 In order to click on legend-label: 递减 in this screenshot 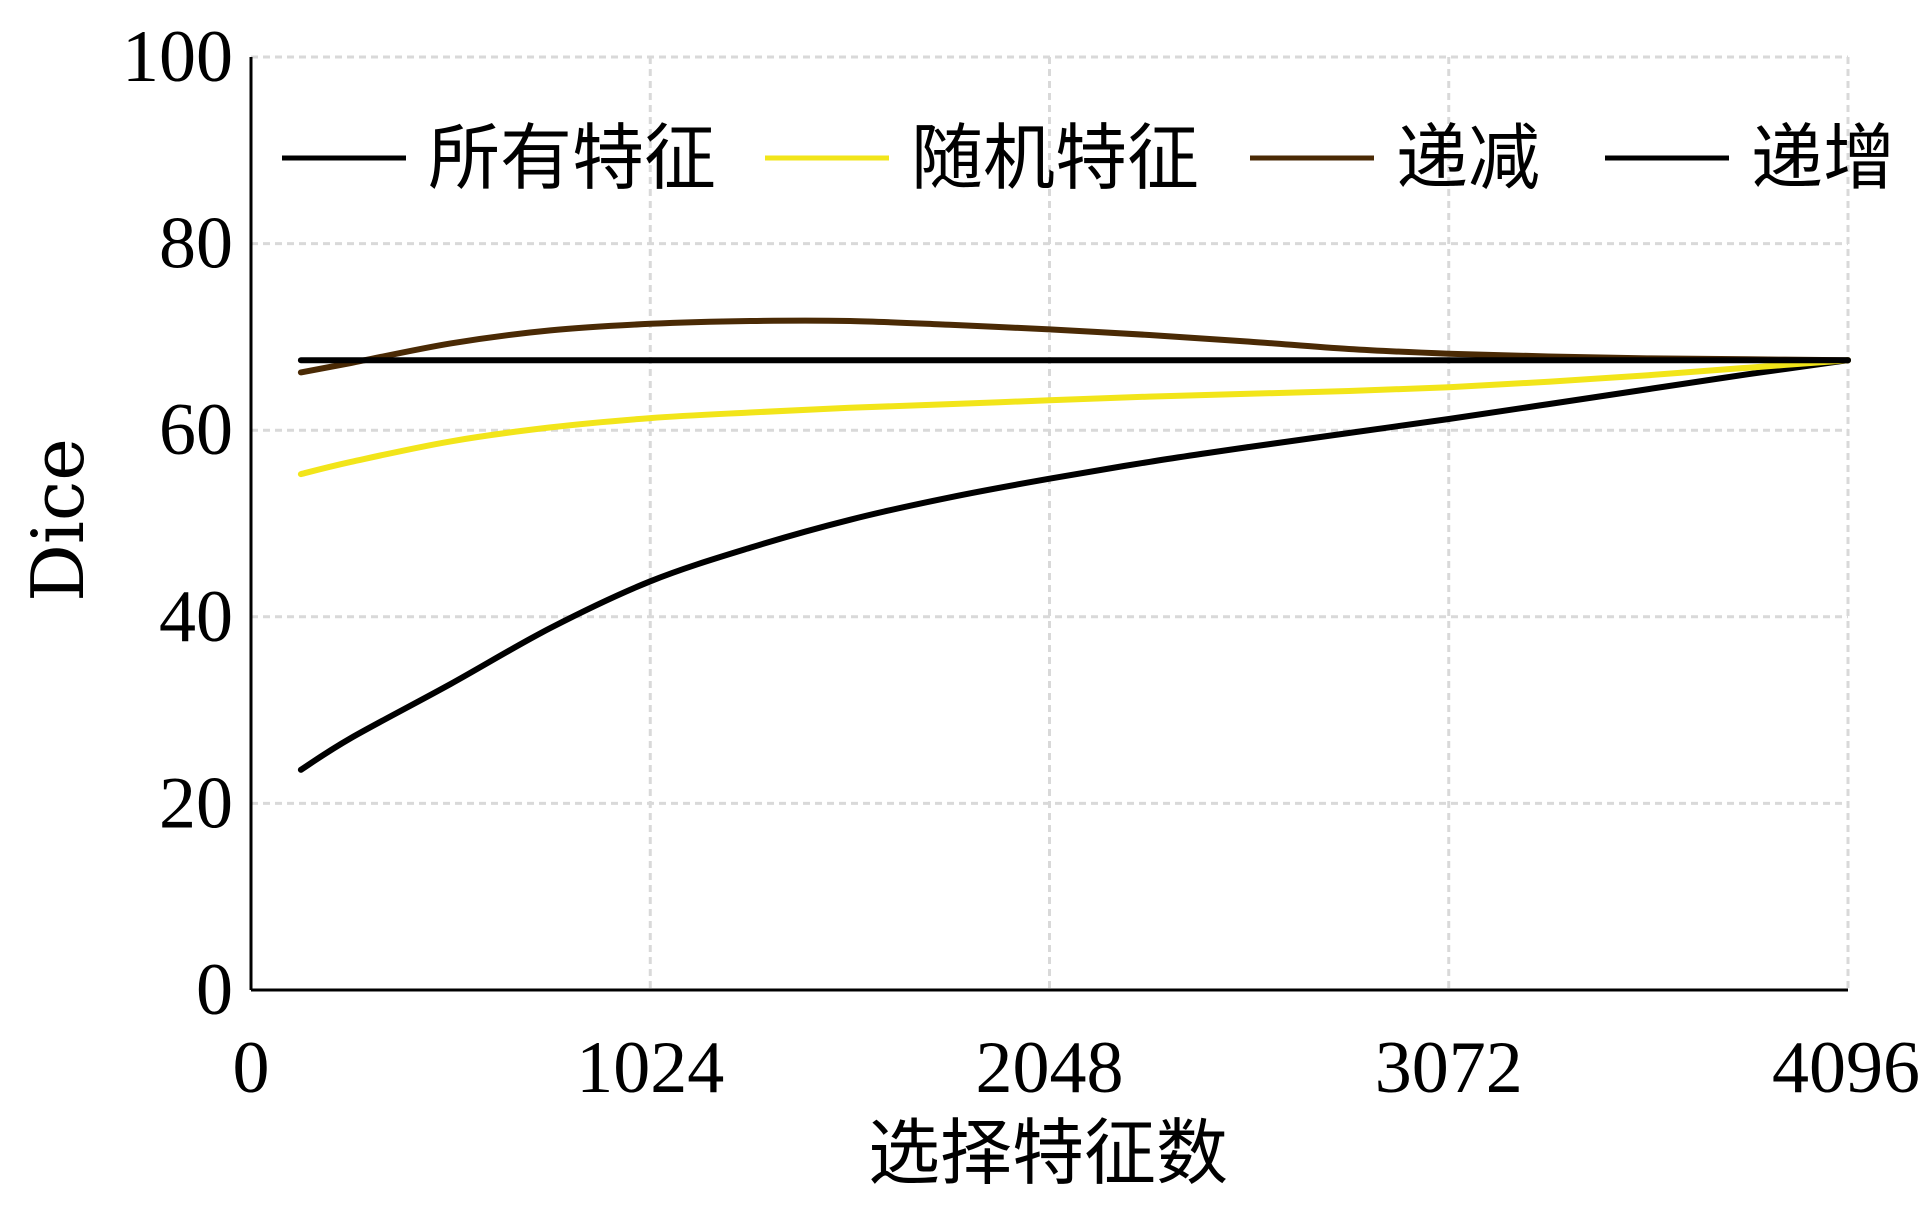, I will do `click(1468, 158)`.